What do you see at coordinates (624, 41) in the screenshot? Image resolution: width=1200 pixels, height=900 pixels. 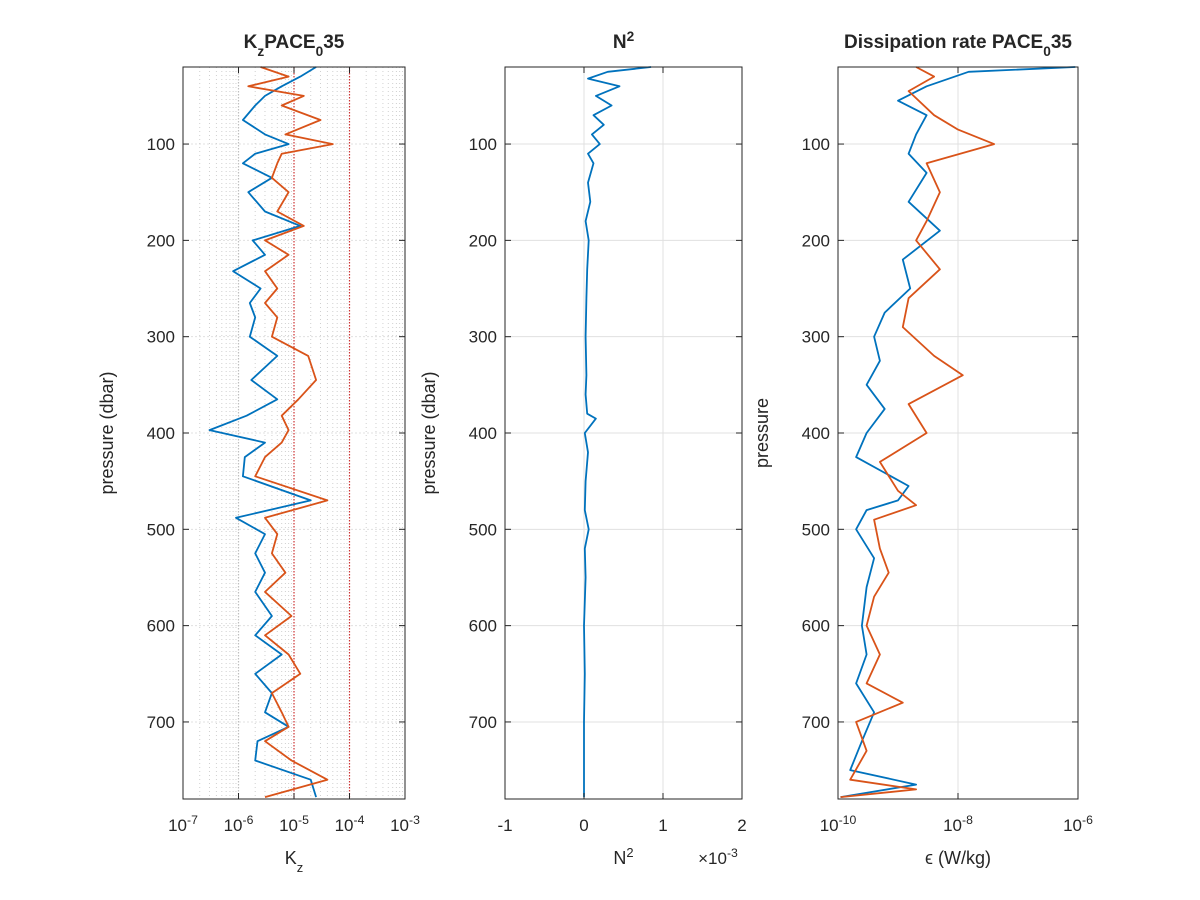 I see `chart-title: N2` at bounding box center [624, 41].